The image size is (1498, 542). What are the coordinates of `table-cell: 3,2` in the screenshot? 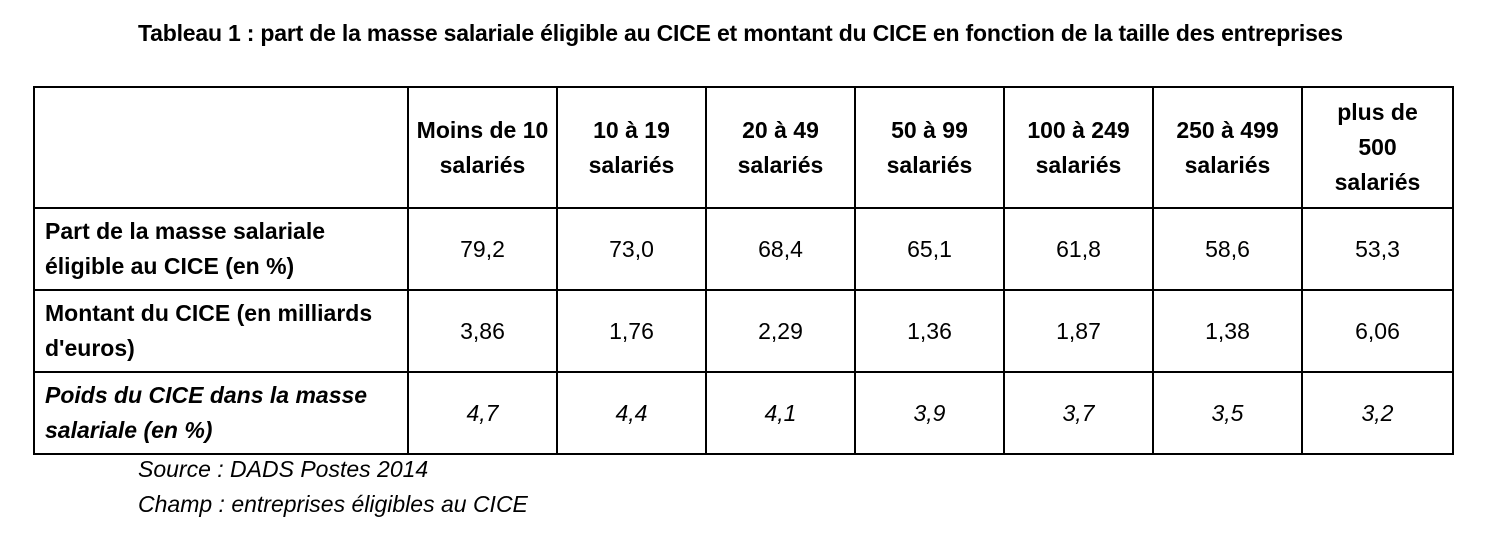 It's located at (1377, 413).